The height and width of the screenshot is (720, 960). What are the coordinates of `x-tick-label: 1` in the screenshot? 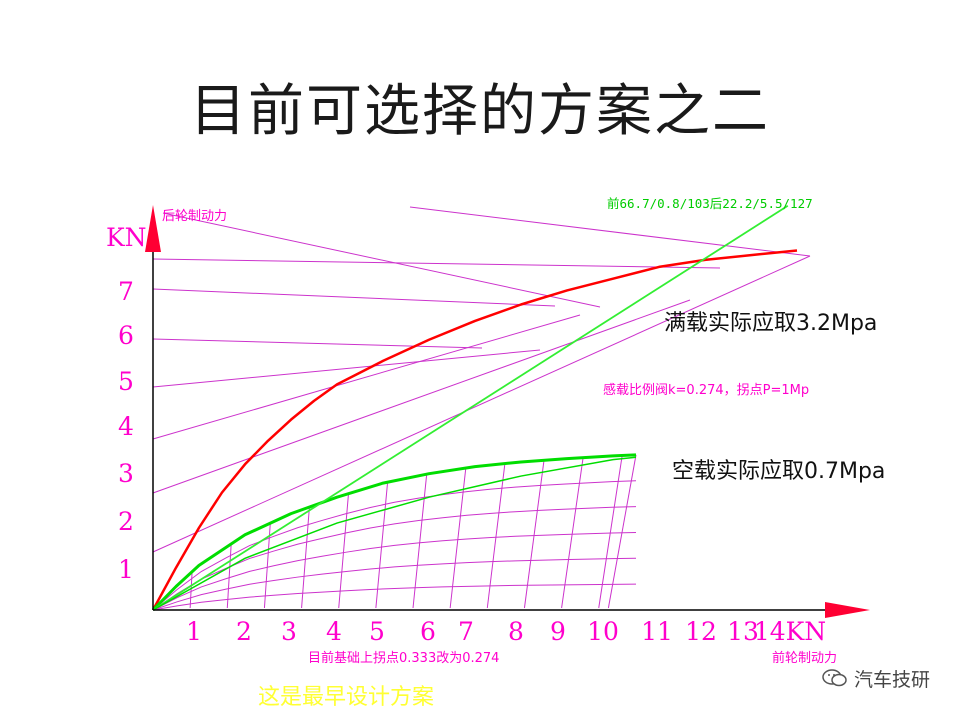 It's located at (194, 631).